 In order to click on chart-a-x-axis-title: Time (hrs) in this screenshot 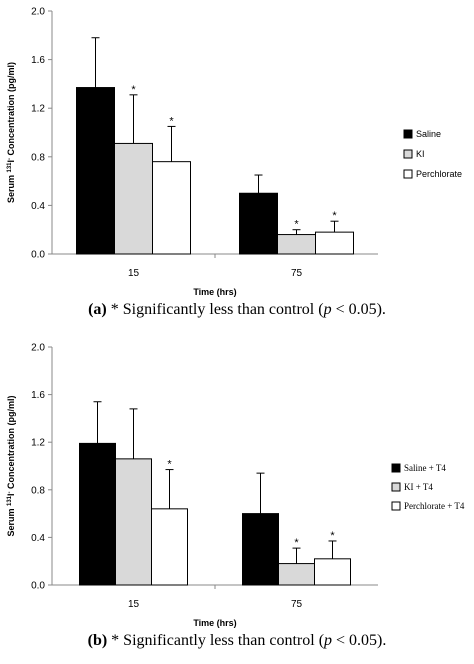, I will do `click(214, 292)`.